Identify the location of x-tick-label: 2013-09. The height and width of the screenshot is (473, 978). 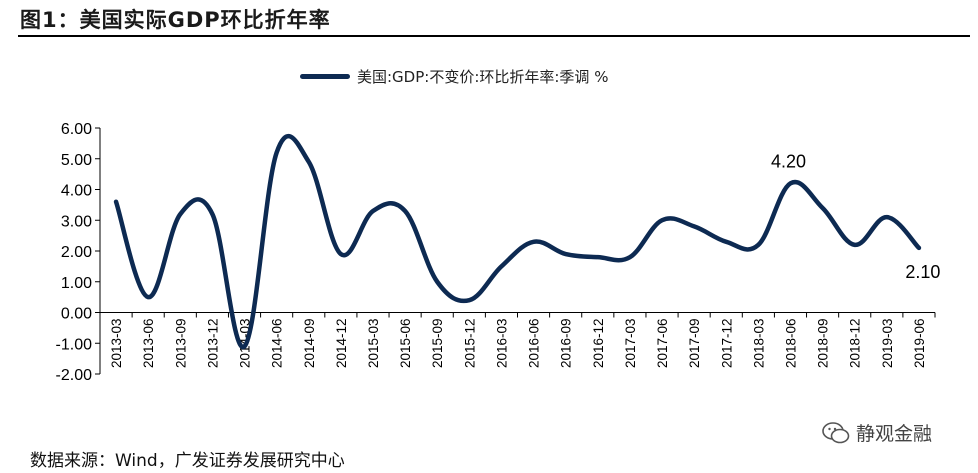
(180, 344).